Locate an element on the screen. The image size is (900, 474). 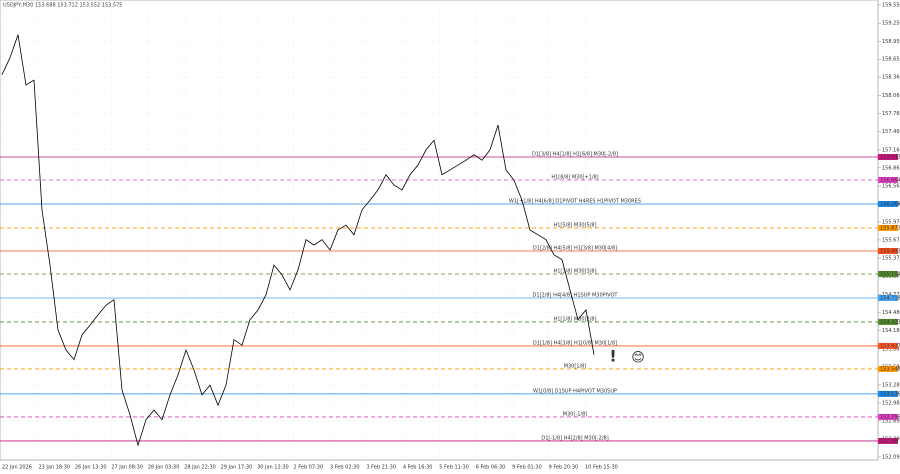
y-tick-label: 154.180 is located at coordinates (891, 331).